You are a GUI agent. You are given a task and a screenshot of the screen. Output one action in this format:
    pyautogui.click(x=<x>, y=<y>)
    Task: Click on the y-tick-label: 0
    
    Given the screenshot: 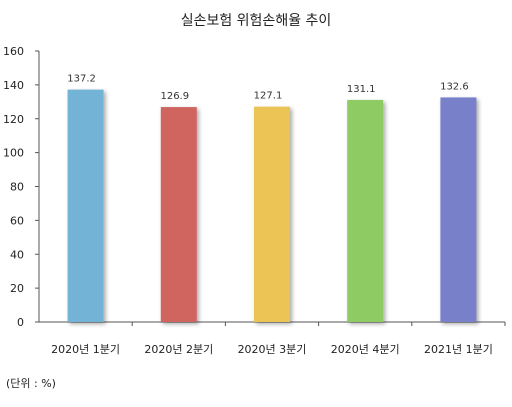 What is the action you would take?
    pyautogui.click(x=20, y=322)
    